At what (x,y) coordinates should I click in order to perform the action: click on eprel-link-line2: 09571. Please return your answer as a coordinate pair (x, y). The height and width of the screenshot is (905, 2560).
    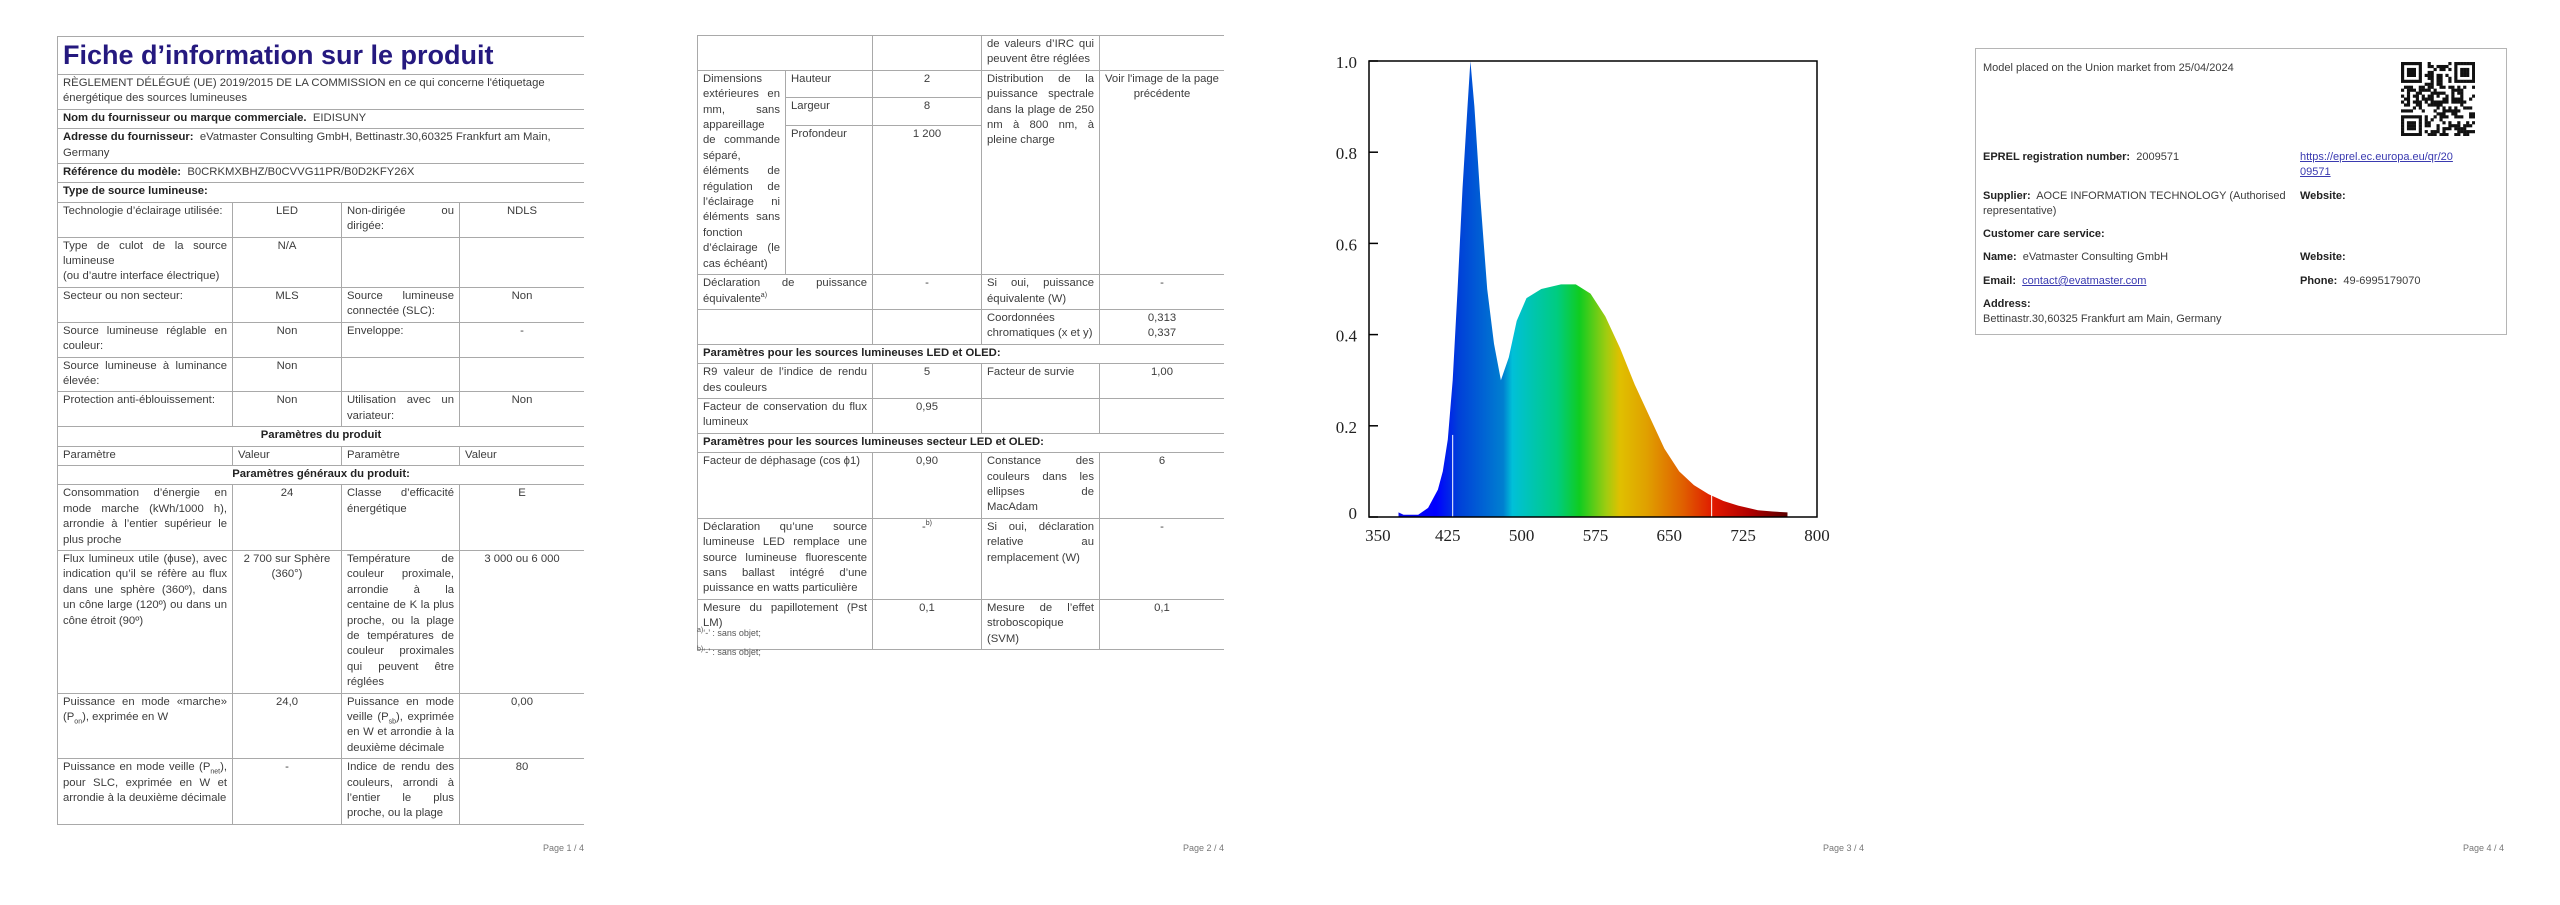
    Looking at the image, I should click on (2315, 172).